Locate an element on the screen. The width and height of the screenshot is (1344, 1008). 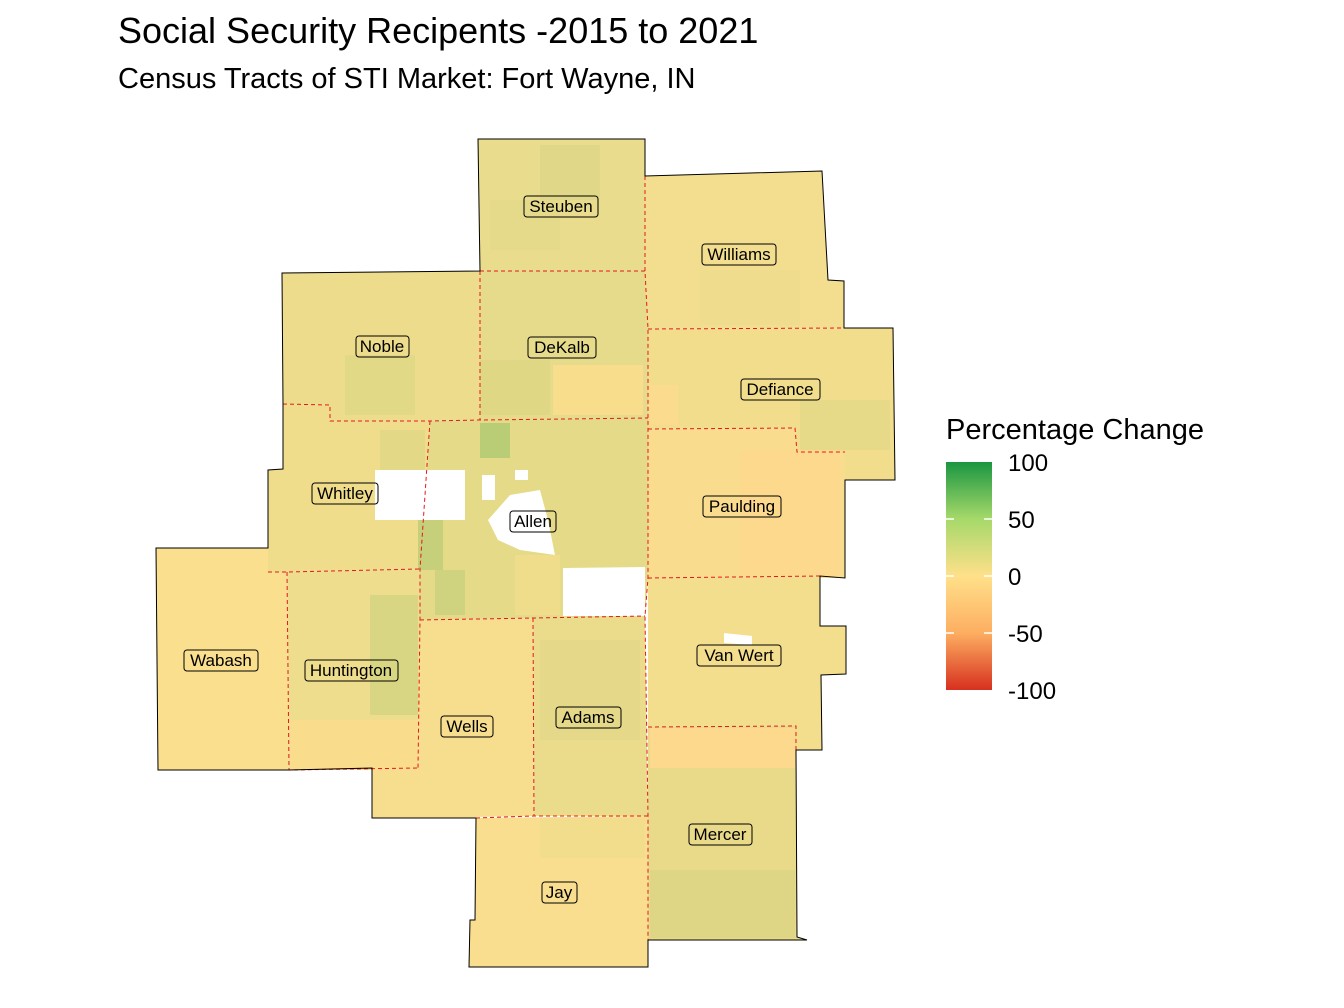
svg-text: Wabash is located at coordinates (221, 660).